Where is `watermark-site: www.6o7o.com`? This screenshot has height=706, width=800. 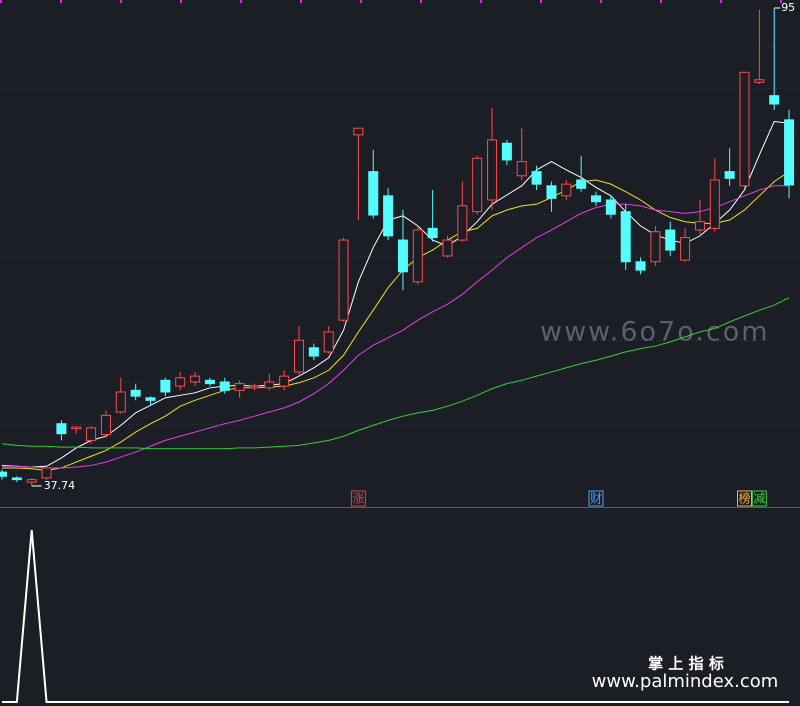 watermark-site: www.6o7o.com is located at coordinates (655, 332).